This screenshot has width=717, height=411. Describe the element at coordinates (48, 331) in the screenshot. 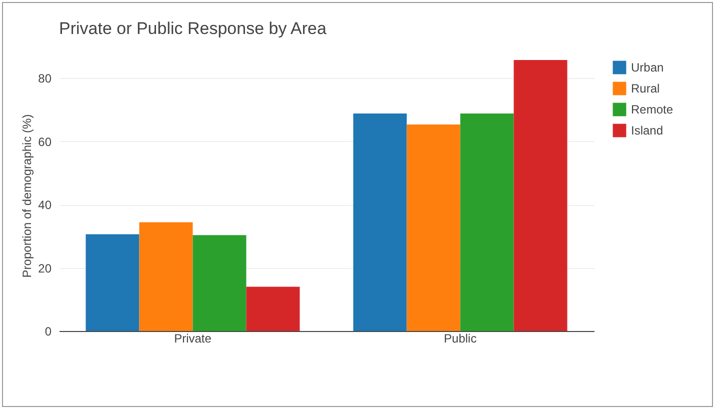

I see `y-tick-label: 0` at that location.